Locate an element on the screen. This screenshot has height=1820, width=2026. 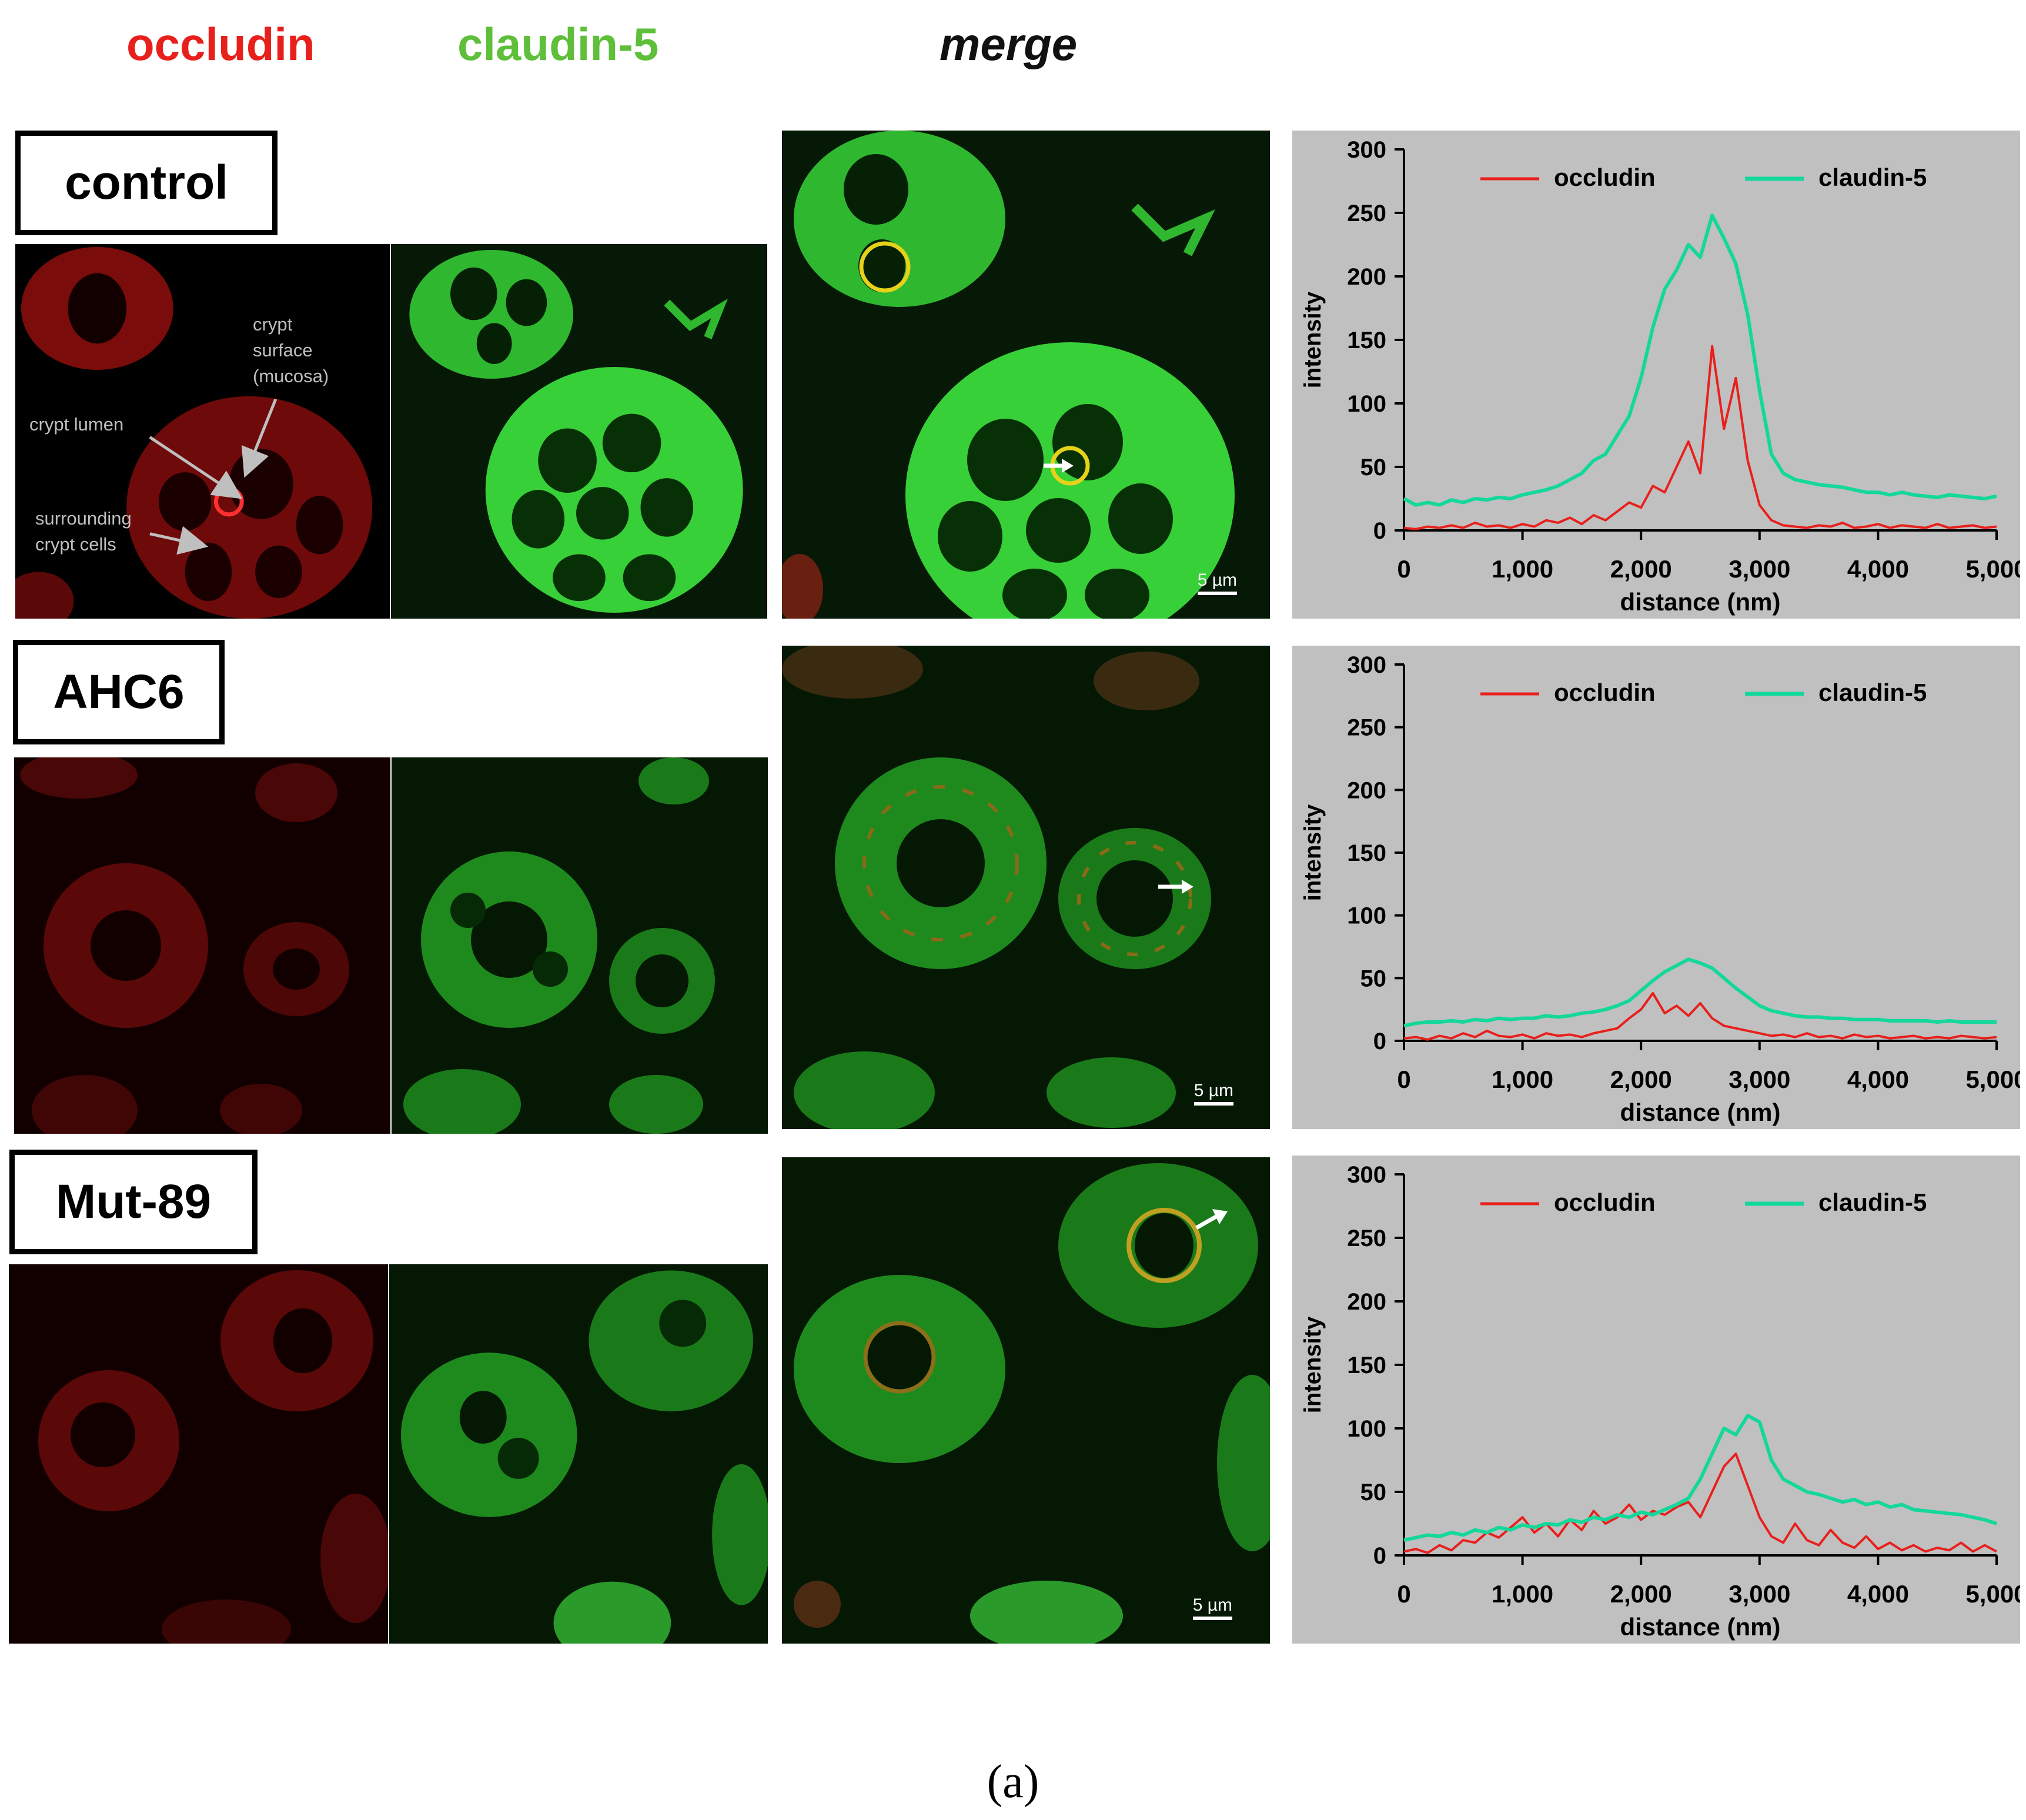
row-label-mut89: Mut-89 is located at coordinates (133, 1202).